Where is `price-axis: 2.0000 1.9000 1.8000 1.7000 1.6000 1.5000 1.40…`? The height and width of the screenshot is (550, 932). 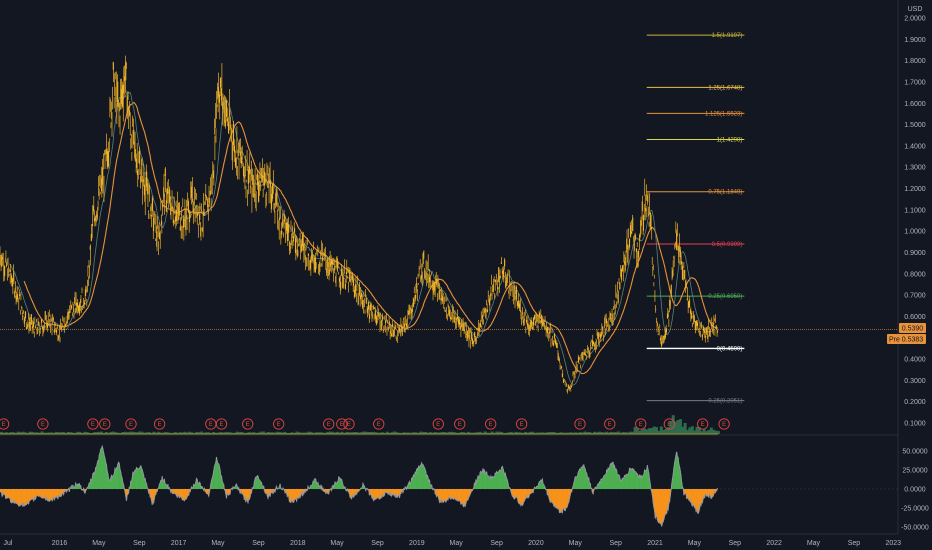
price-axis: 2.0000 1.9000 1.8000 1.7000 1.6000 1.5000 1.40… is located at coordinates (915, 222).